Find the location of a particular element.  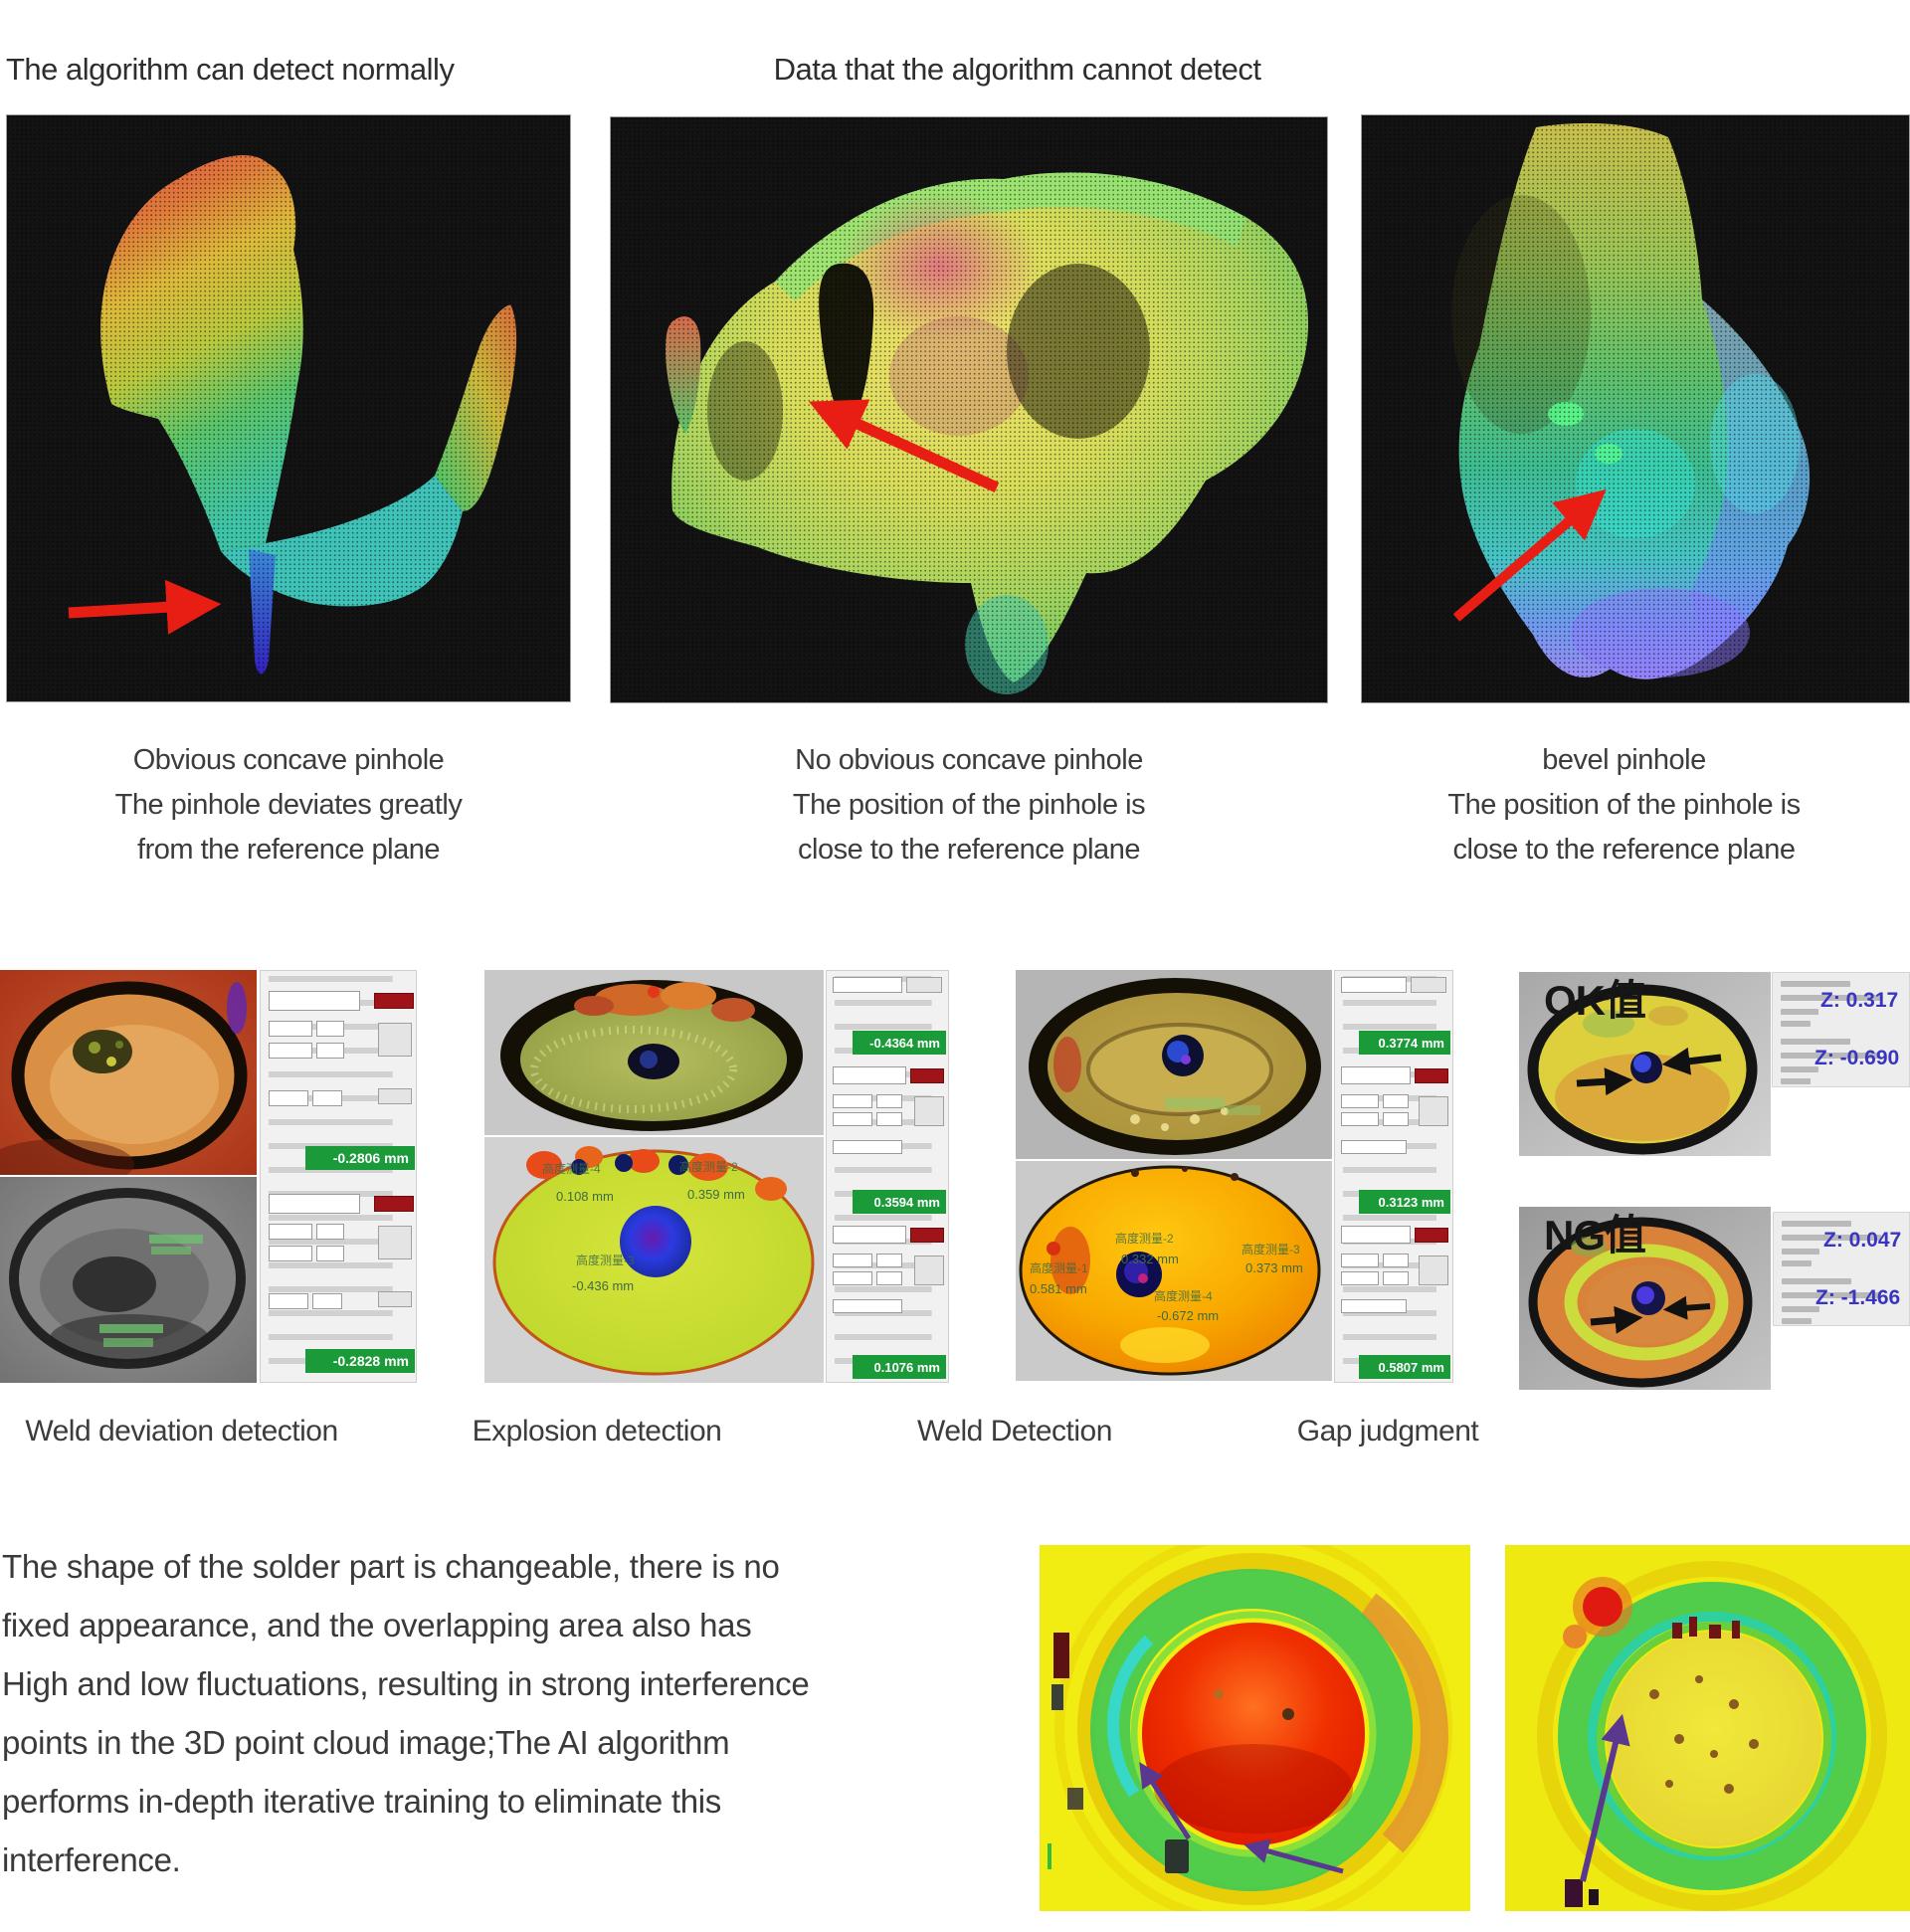

pointcloud-sheet is located at coordinates (969, 409).